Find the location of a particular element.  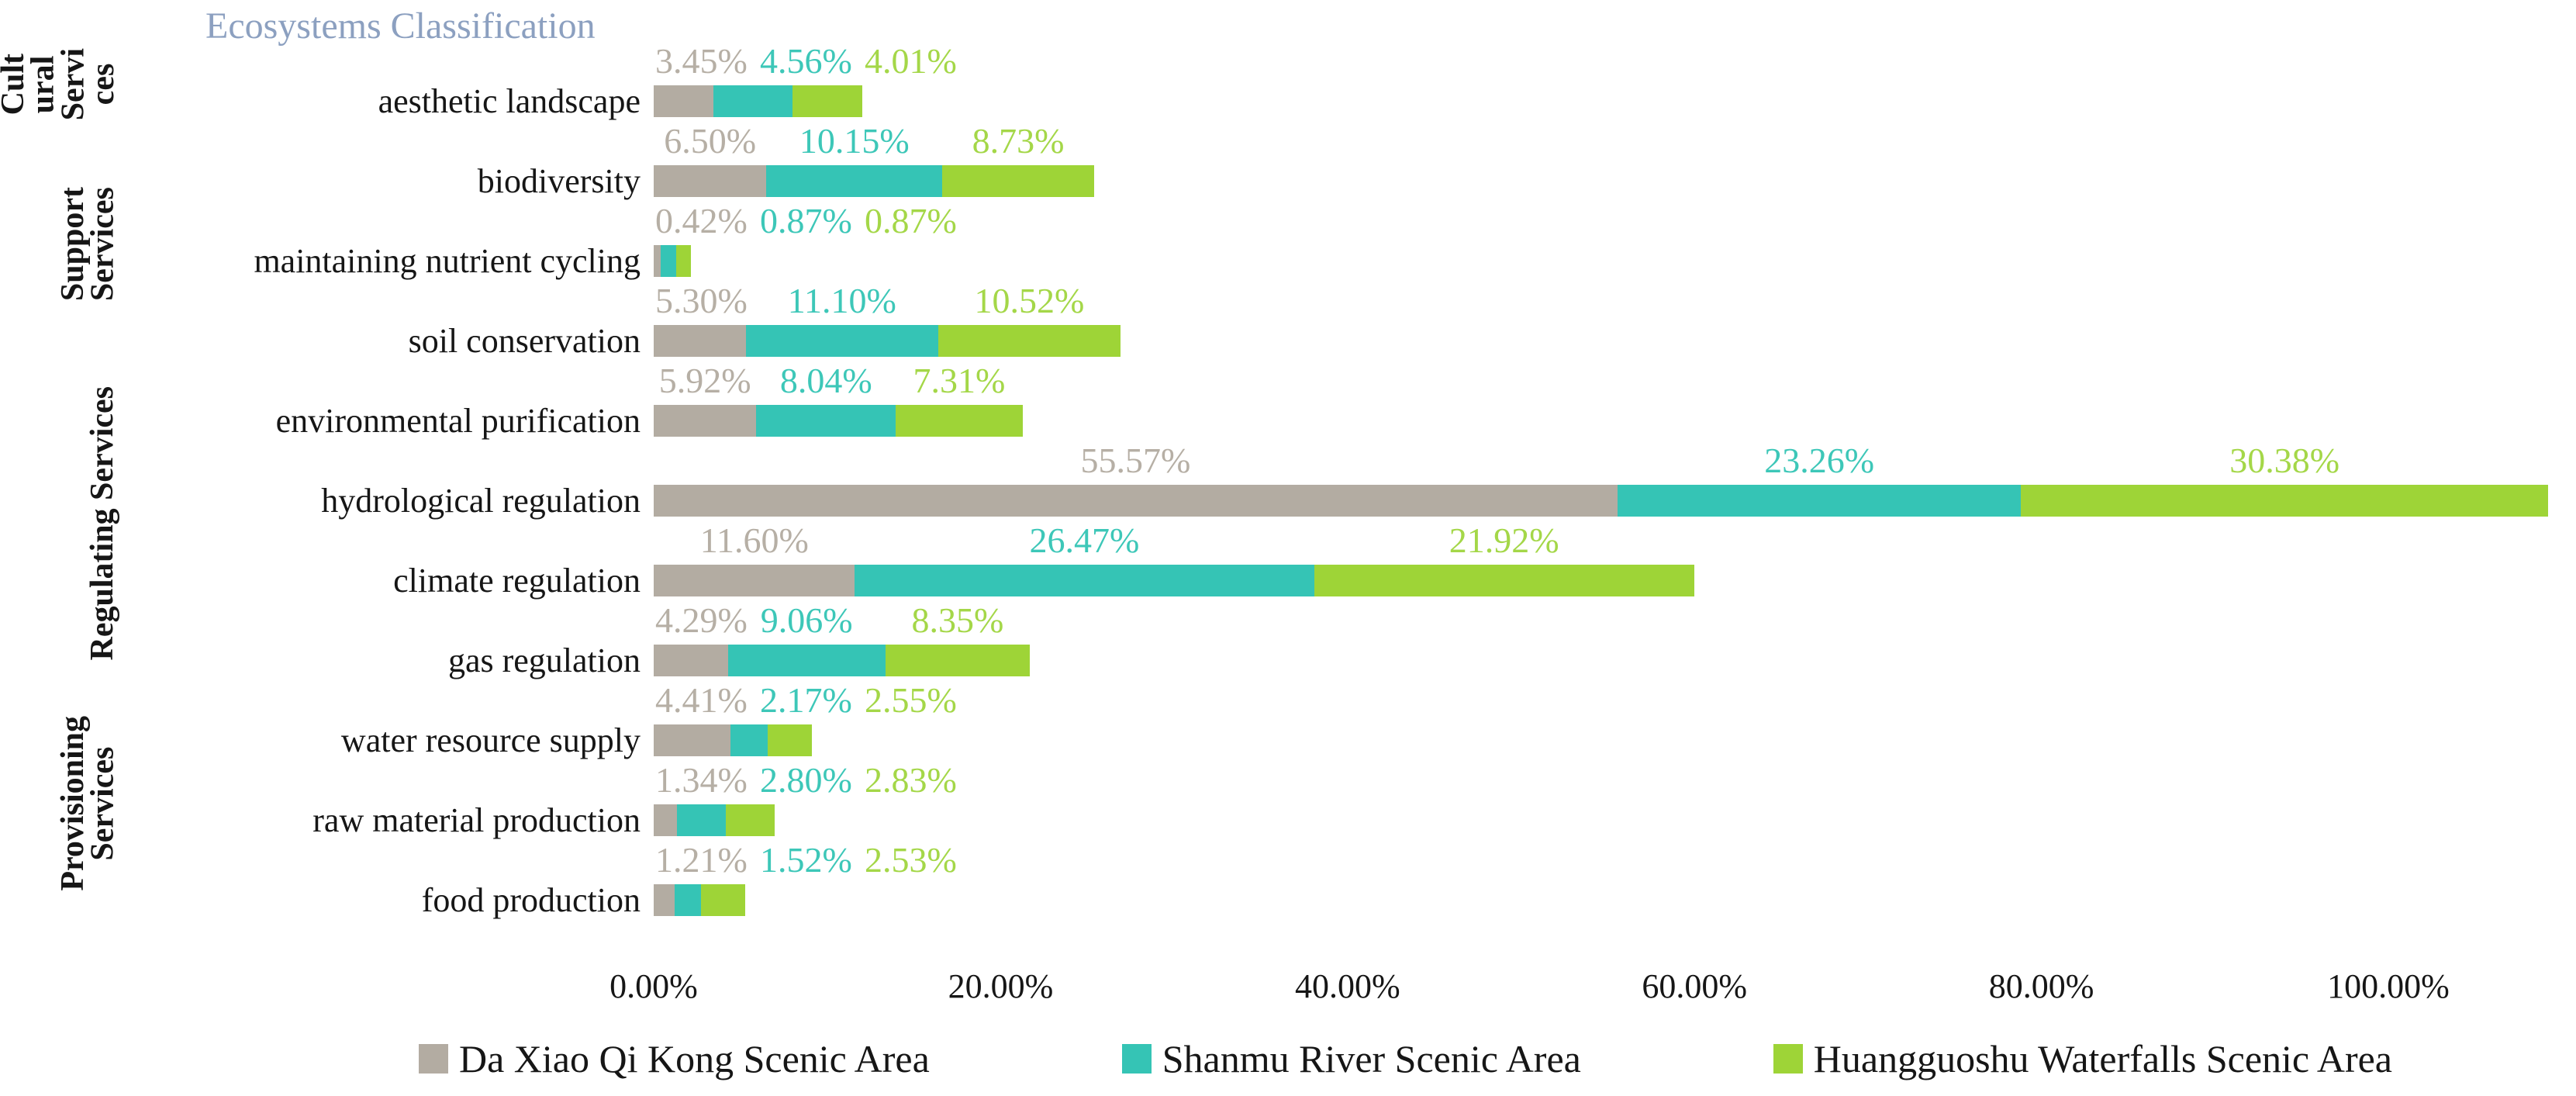

value-label: 6.50% is located at coordinates (711, 141).